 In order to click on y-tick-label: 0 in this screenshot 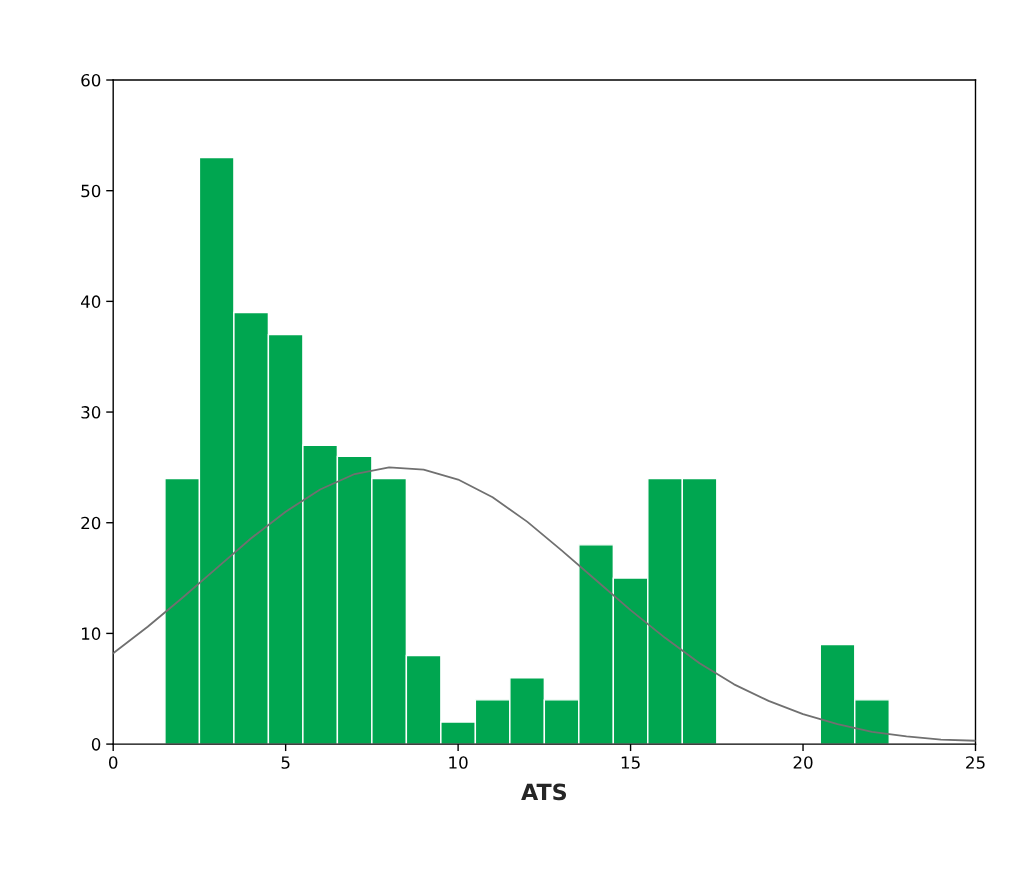, I will do `click(96, 744)`.